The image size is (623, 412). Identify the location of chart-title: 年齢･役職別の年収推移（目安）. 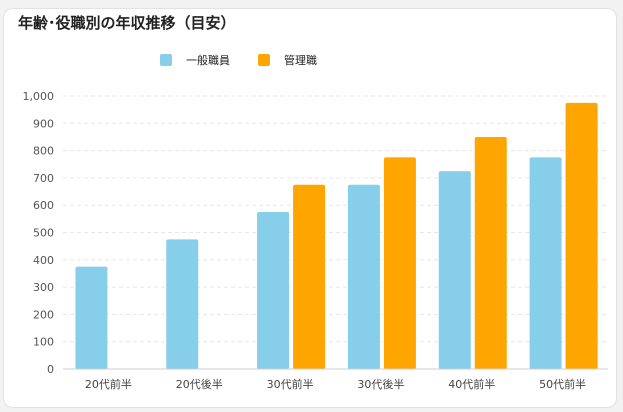
(127, 23).